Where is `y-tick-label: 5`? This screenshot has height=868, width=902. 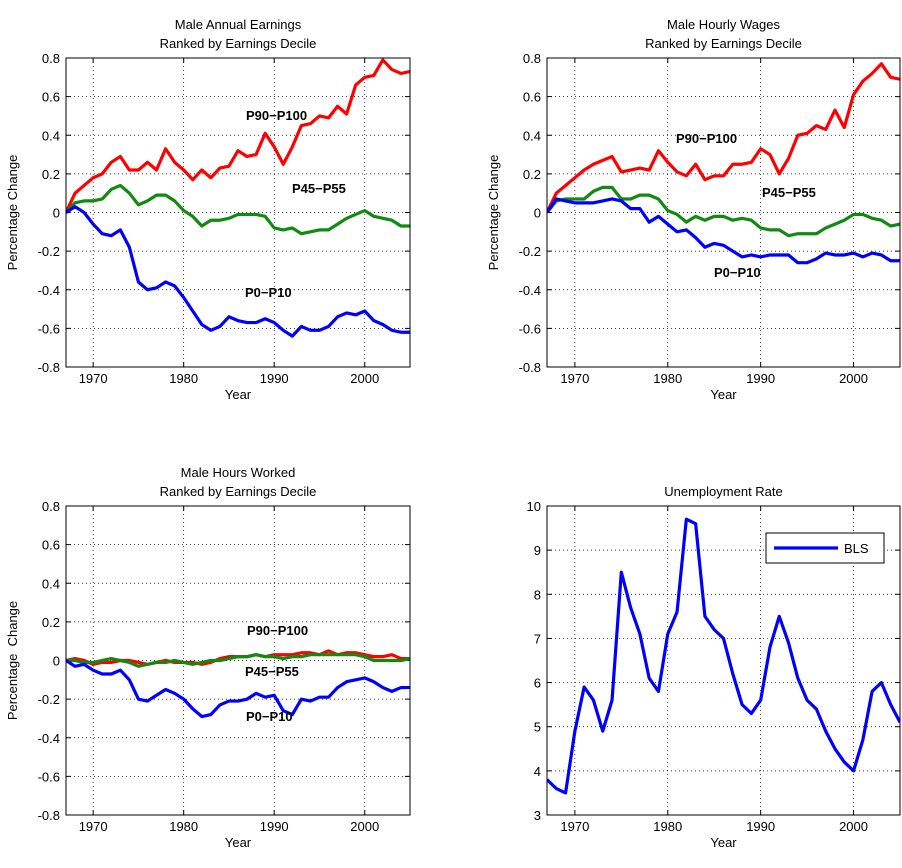
y-tick-label: 5 is located at coordinates (537, 727).